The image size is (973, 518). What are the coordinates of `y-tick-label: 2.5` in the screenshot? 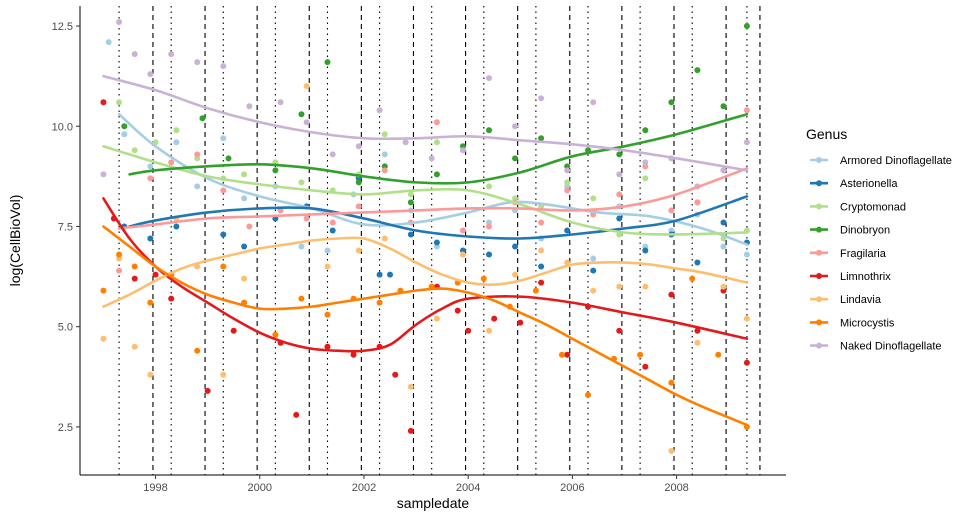 It's located at (65, 428).